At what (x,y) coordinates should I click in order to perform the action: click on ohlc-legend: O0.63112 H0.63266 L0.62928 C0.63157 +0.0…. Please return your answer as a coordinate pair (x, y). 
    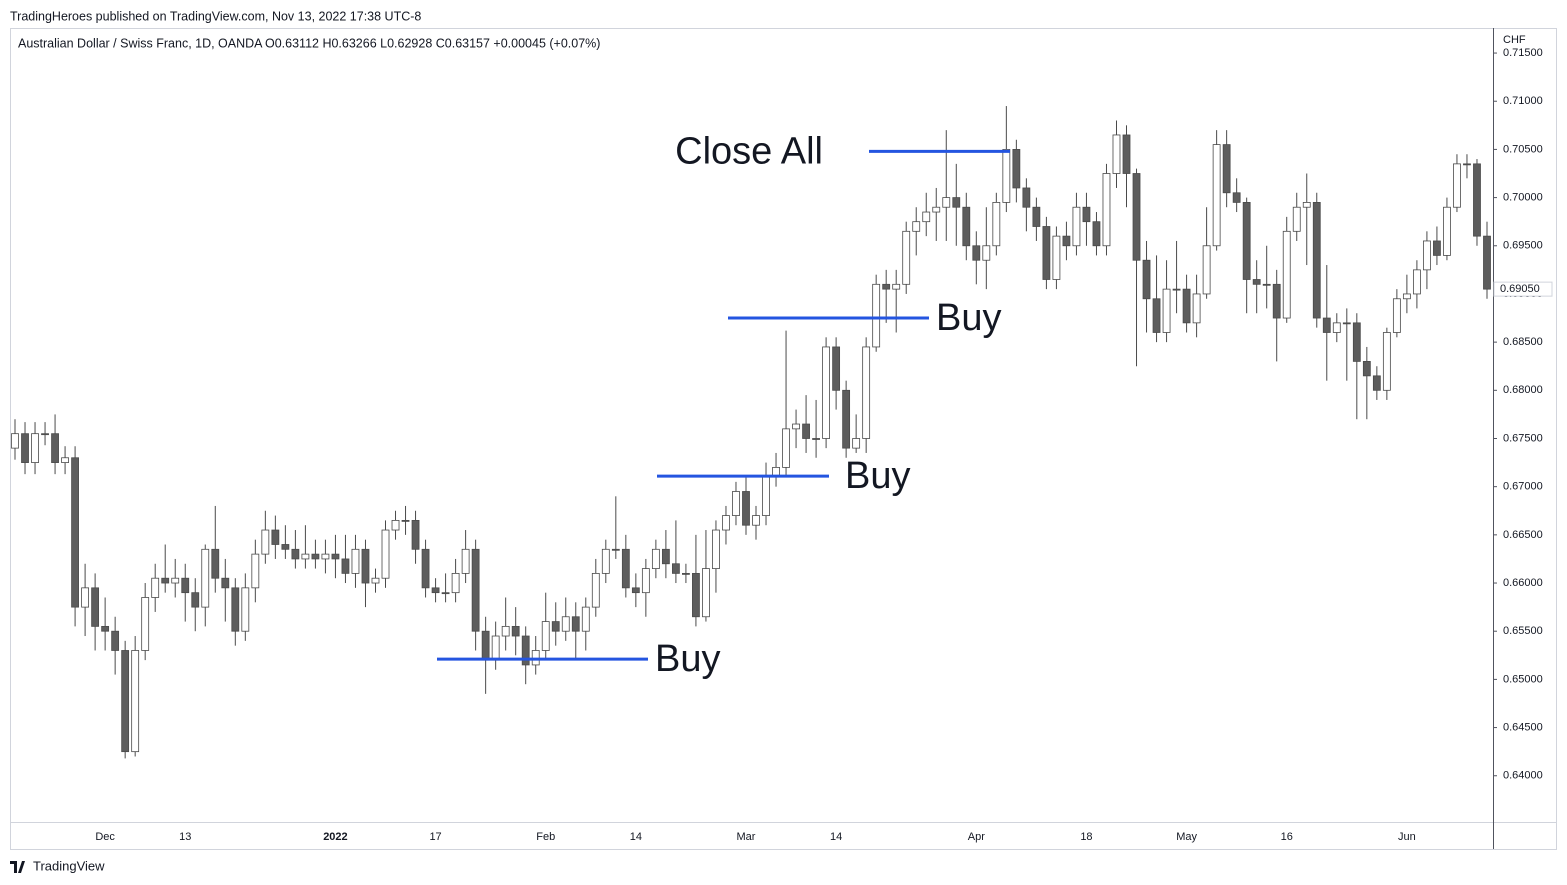
    Looking at the image, I should click on (432, 43).